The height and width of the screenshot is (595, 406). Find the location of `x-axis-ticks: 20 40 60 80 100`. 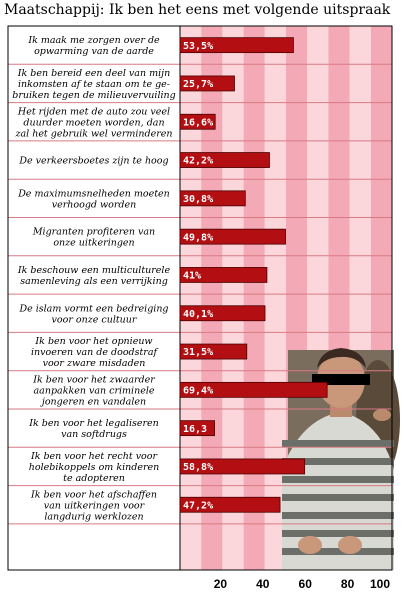

x-axis-ticks: 20 40 60 80 100 is located at coordinates (302, 584).